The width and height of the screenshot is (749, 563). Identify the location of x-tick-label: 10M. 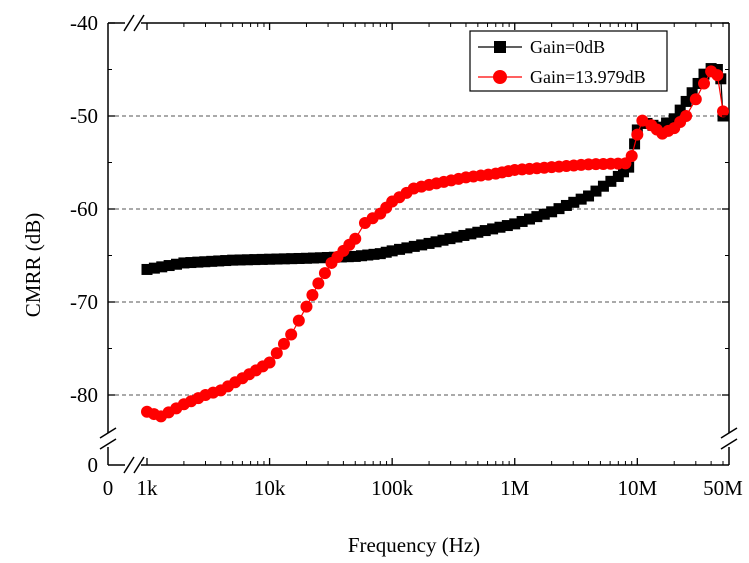
(637, 488).